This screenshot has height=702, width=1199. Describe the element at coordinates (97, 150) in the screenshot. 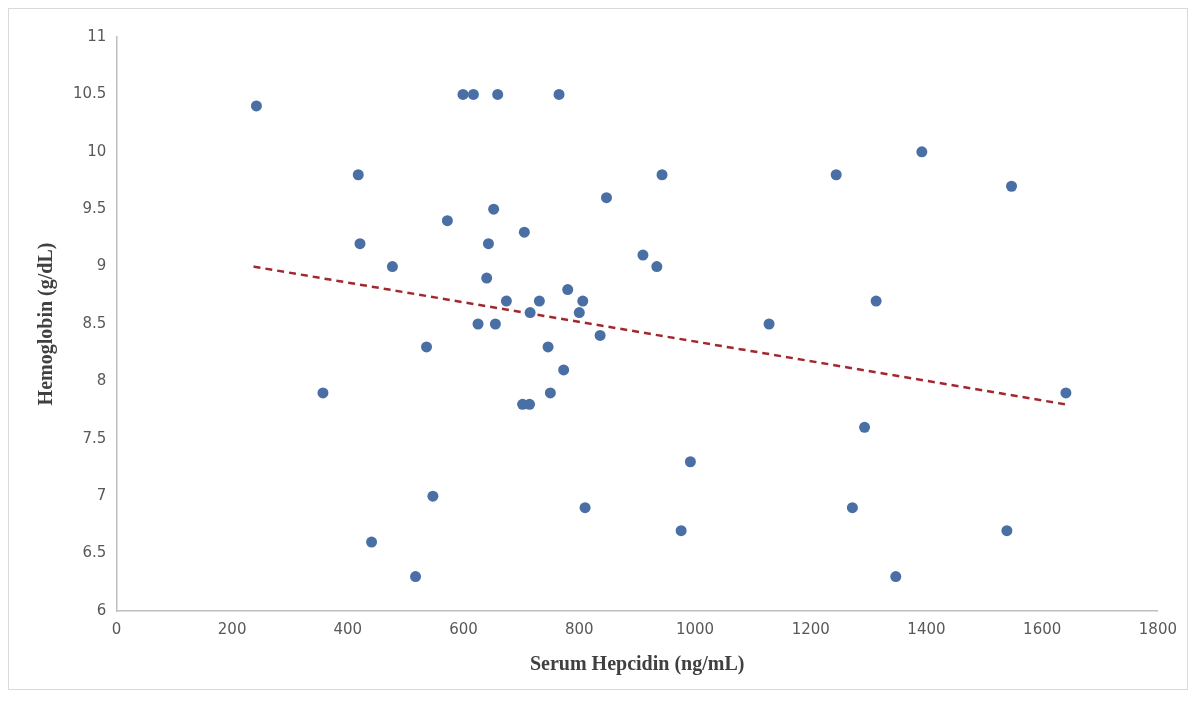

I see `y-tick-label: 10` at that location.